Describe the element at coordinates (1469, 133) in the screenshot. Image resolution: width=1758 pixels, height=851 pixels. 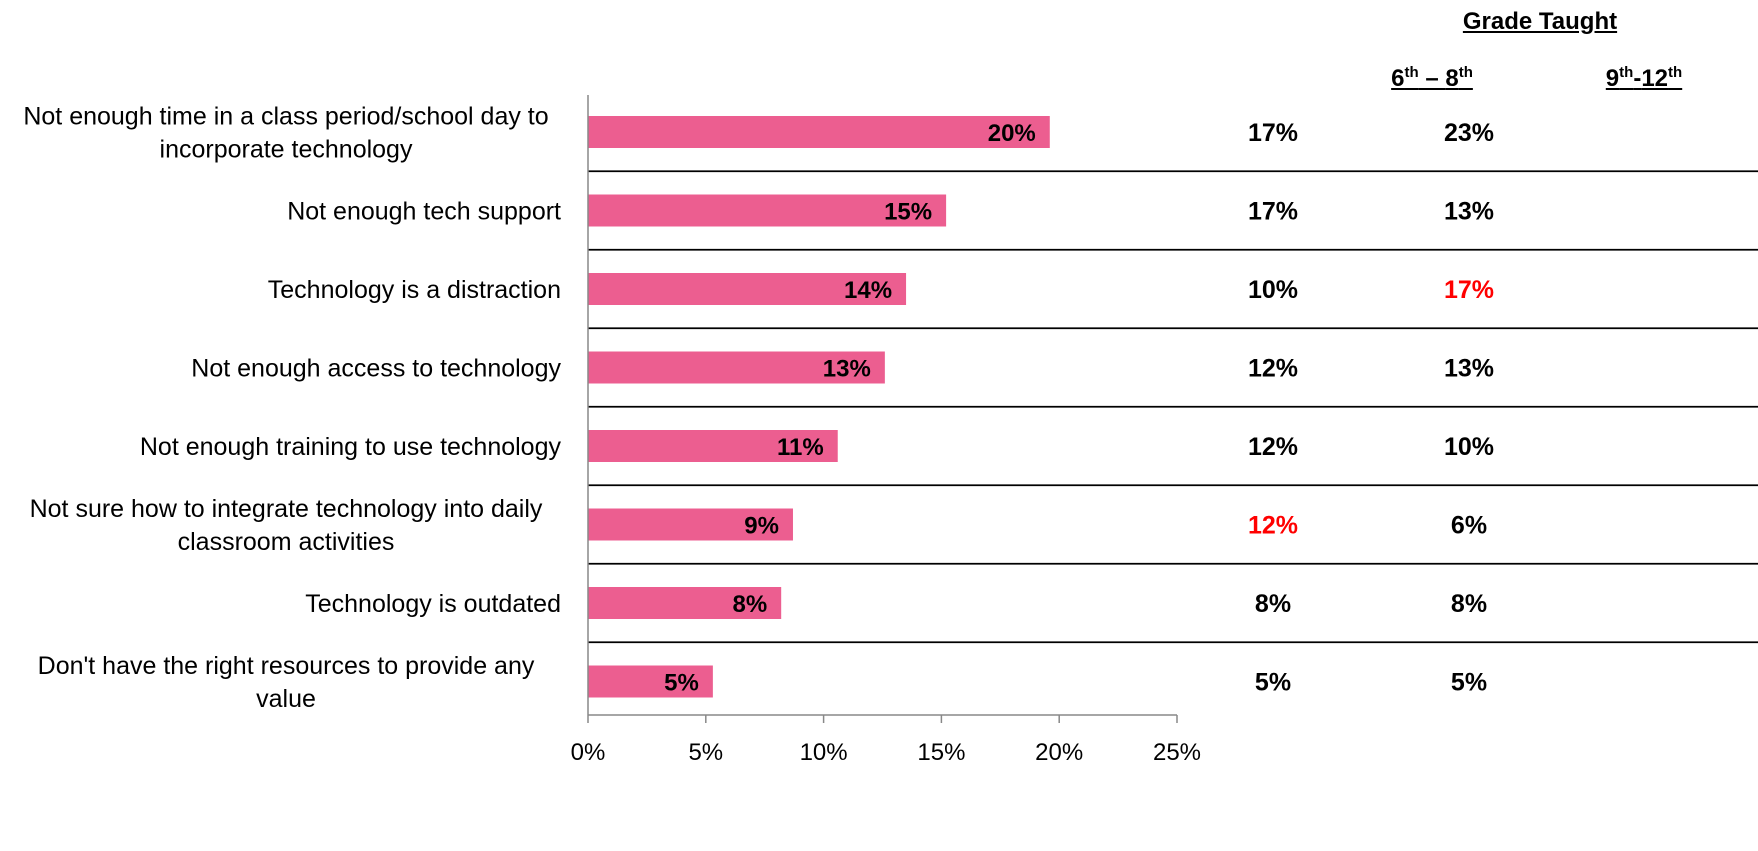
I see `grade-9-12-value: 23%` at that location.